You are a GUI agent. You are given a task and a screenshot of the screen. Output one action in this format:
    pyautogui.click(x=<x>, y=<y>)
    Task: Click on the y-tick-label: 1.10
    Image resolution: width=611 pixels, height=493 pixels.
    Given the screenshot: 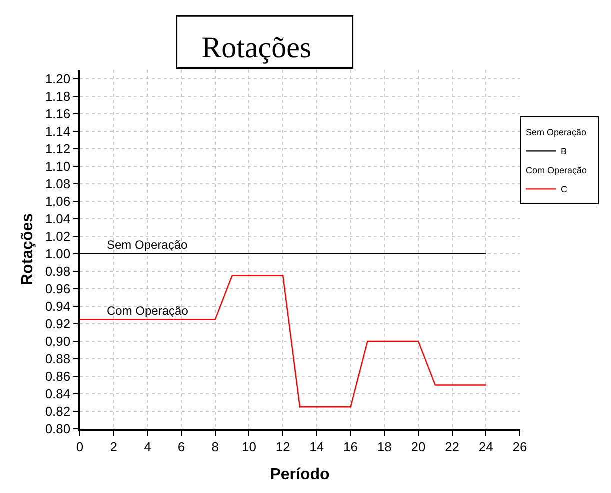 What is the action you would take?
    pyautogui.click(x=58, y=166)
    